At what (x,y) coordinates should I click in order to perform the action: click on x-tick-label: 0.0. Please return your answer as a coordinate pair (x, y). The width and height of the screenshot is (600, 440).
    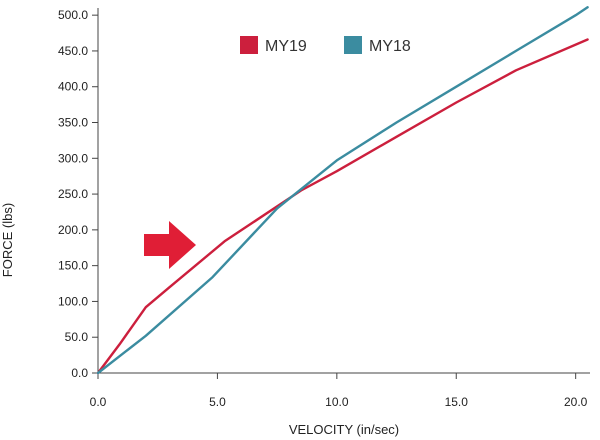
    Looking at the image, I should click on (98, 402).